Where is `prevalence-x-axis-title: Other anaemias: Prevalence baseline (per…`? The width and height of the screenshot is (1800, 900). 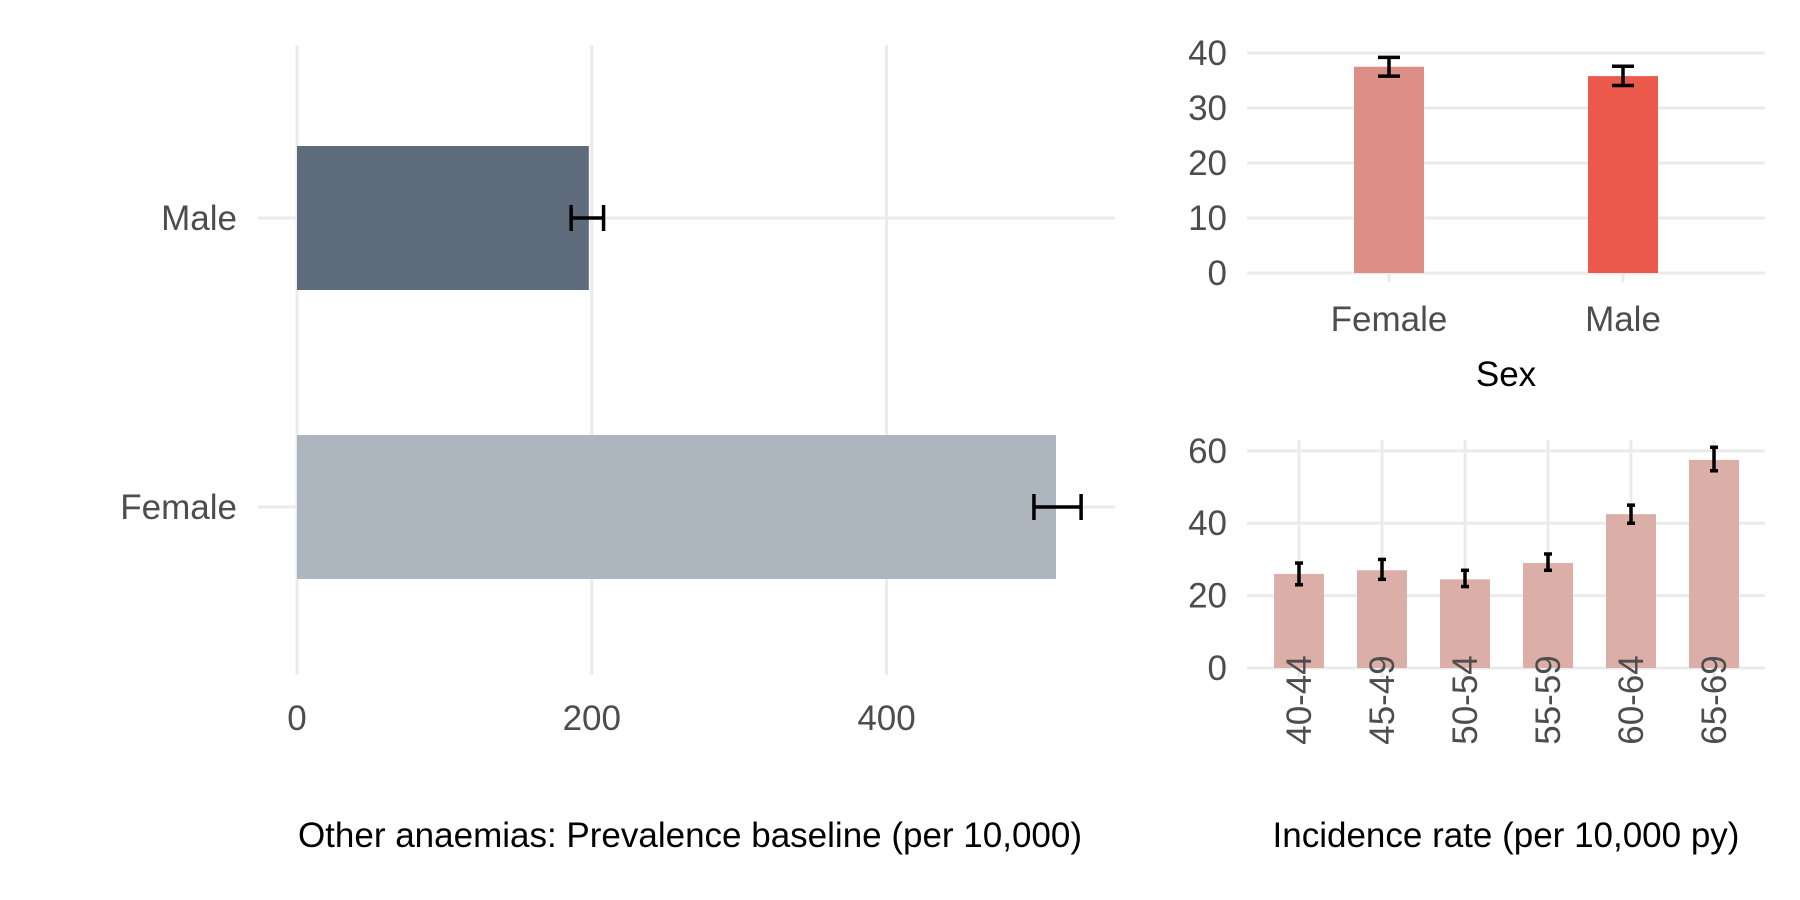
prevalence-x-axis-title: Other anaemias: Prevalence baseline (per… is located at coordinates (690, 835).